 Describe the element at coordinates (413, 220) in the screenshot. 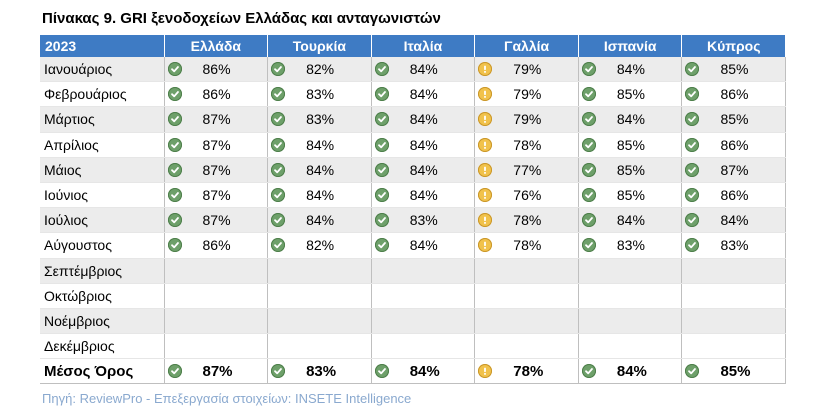

I see `table-row: Ιούλιος 87% 84% 83% 78% 84% 84%` at that location.